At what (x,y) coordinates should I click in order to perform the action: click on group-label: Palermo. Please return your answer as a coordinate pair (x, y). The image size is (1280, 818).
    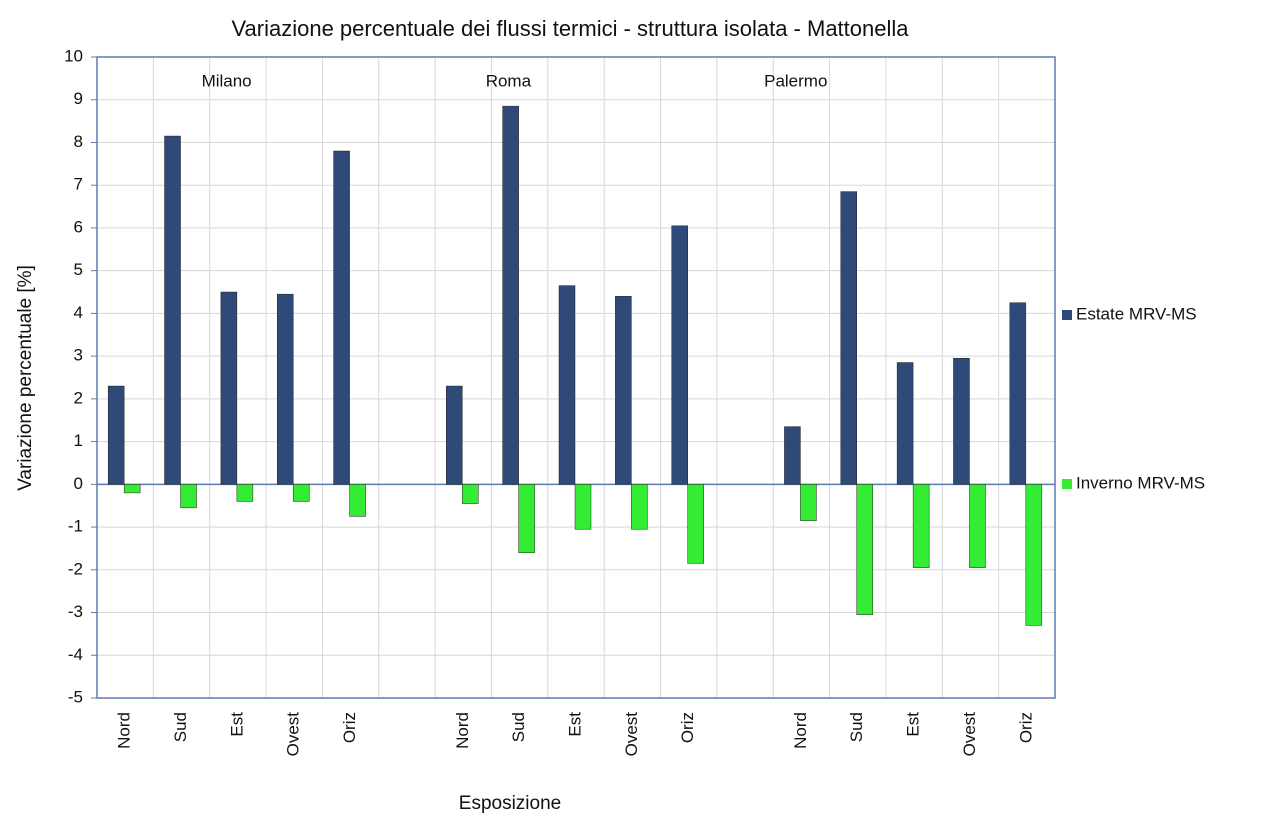
    Looking at the image, I should click on (795, 80).